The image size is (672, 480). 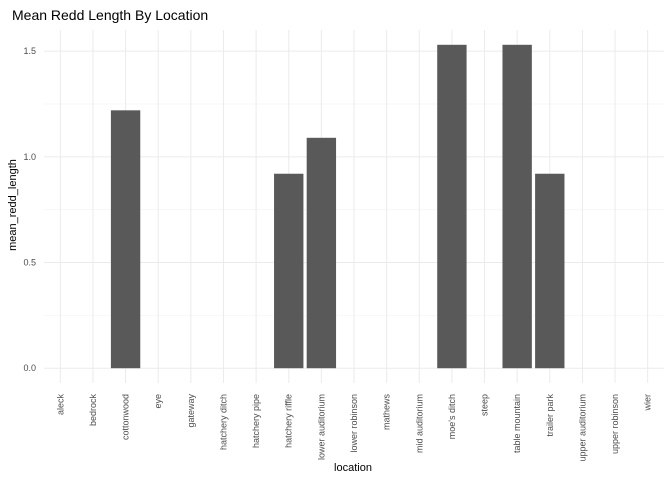 I want to click on y-tick-label: 1.5, so click(x=29, y=51).